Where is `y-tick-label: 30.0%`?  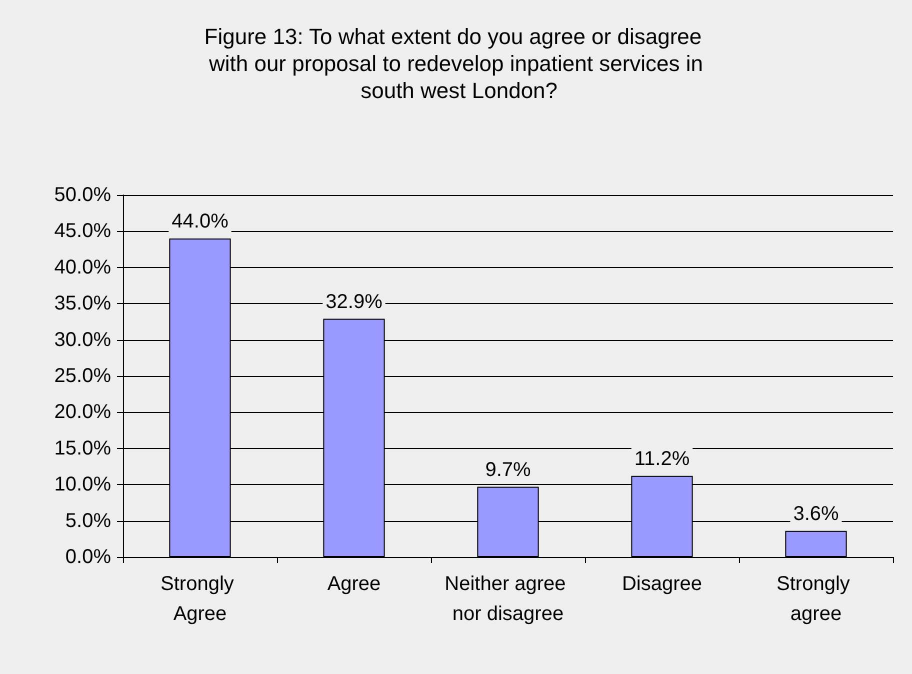
y-tick-label: 30.0% is located at coordinates (83, 339).